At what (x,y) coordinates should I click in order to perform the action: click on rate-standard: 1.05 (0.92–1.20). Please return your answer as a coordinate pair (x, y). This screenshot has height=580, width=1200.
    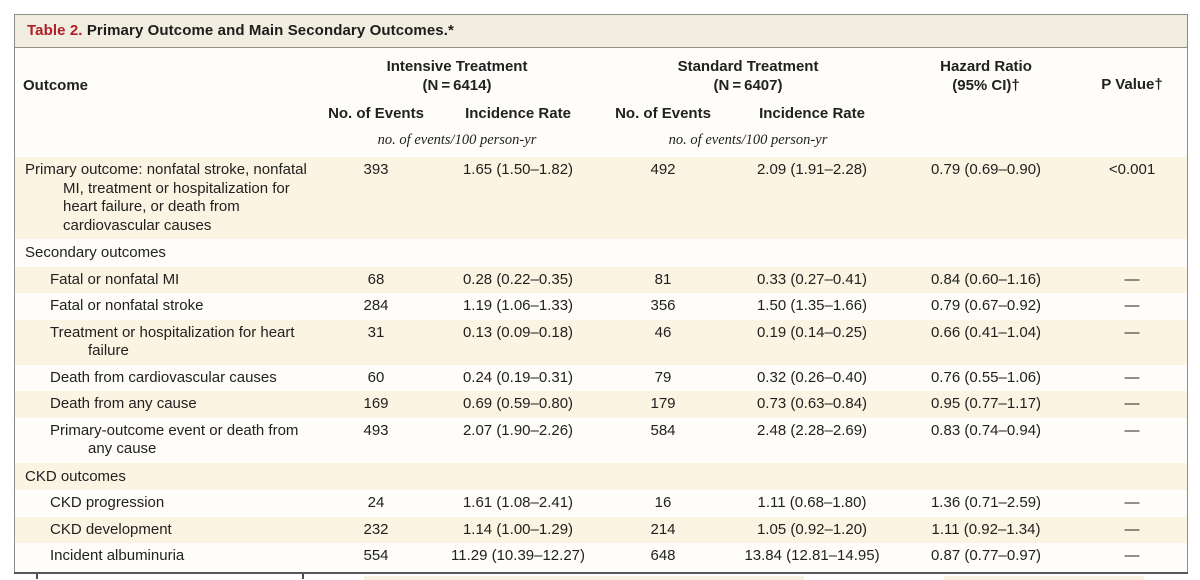
    Looking at the image, I should click on (812, 529).